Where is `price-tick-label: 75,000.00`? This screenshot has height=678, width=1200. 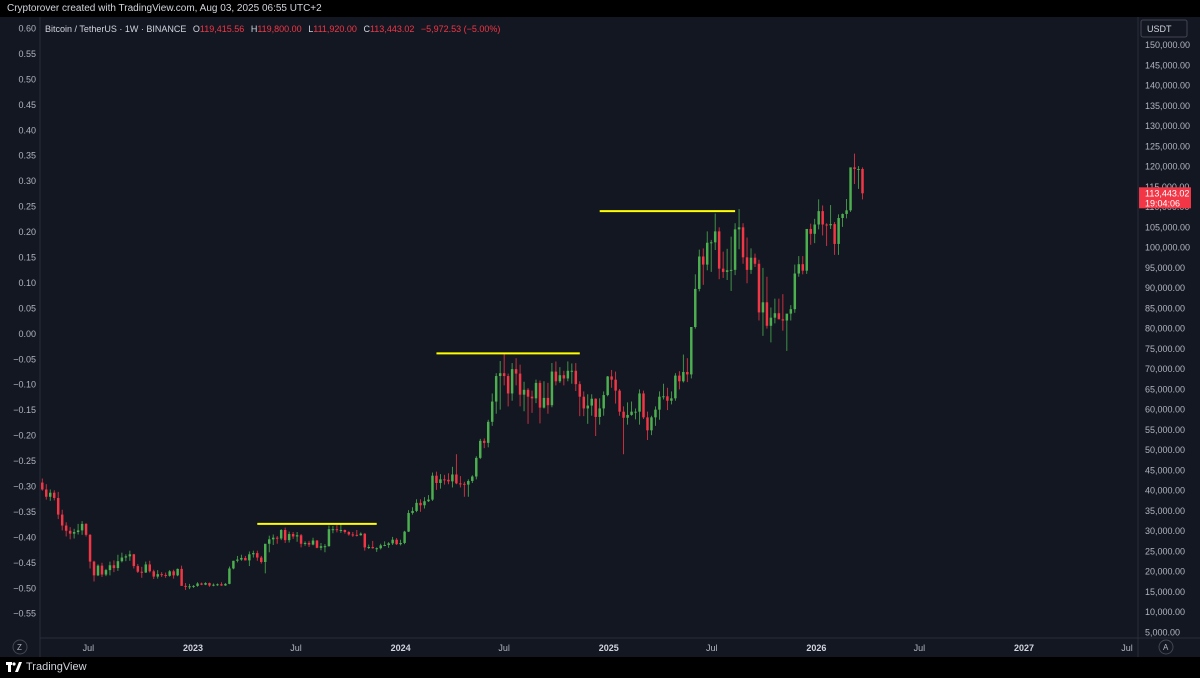 price-tick-label: 75,000.00 is located at coordinates (1165, 349).